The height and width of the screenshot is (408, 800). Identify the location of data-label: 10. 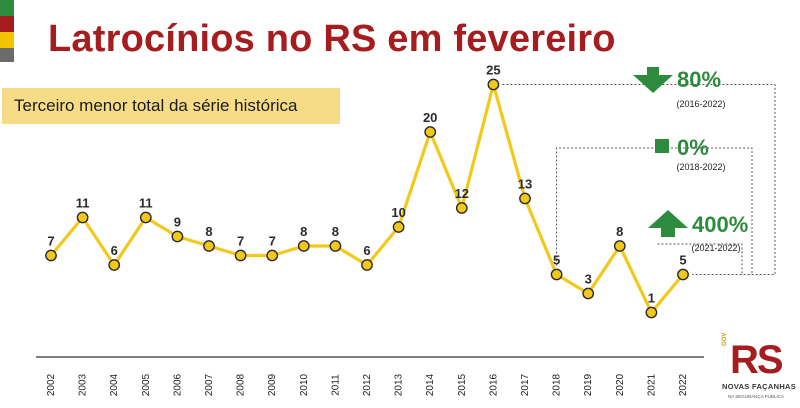
(398, 212).